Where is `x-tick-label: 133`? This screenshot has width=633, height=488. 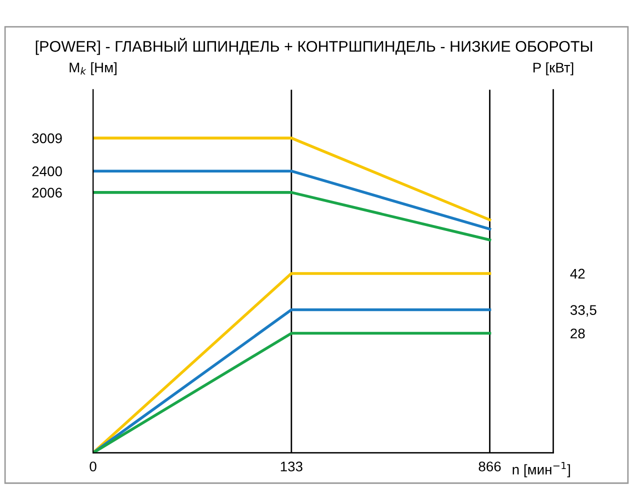
x-tick-label: 133 is located at coordinates (291, 467).